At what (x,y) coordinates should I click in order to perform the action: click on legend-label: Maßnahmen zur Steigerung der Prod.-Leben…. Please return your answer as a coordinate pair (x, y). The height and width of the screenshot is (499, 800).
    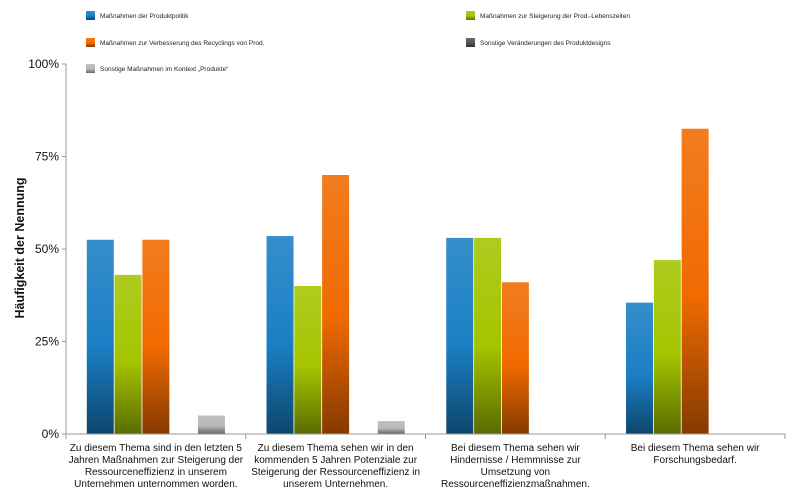
    Looking at the image, I should click on (555, 16).